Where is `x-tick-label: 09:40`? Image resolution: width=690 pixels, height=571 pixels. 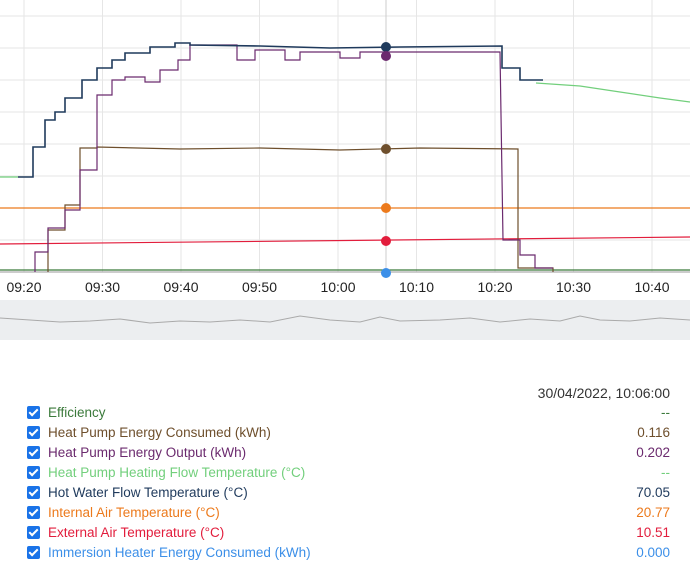 x-tick-label: 09:40 is located at coordinates (180, 287).